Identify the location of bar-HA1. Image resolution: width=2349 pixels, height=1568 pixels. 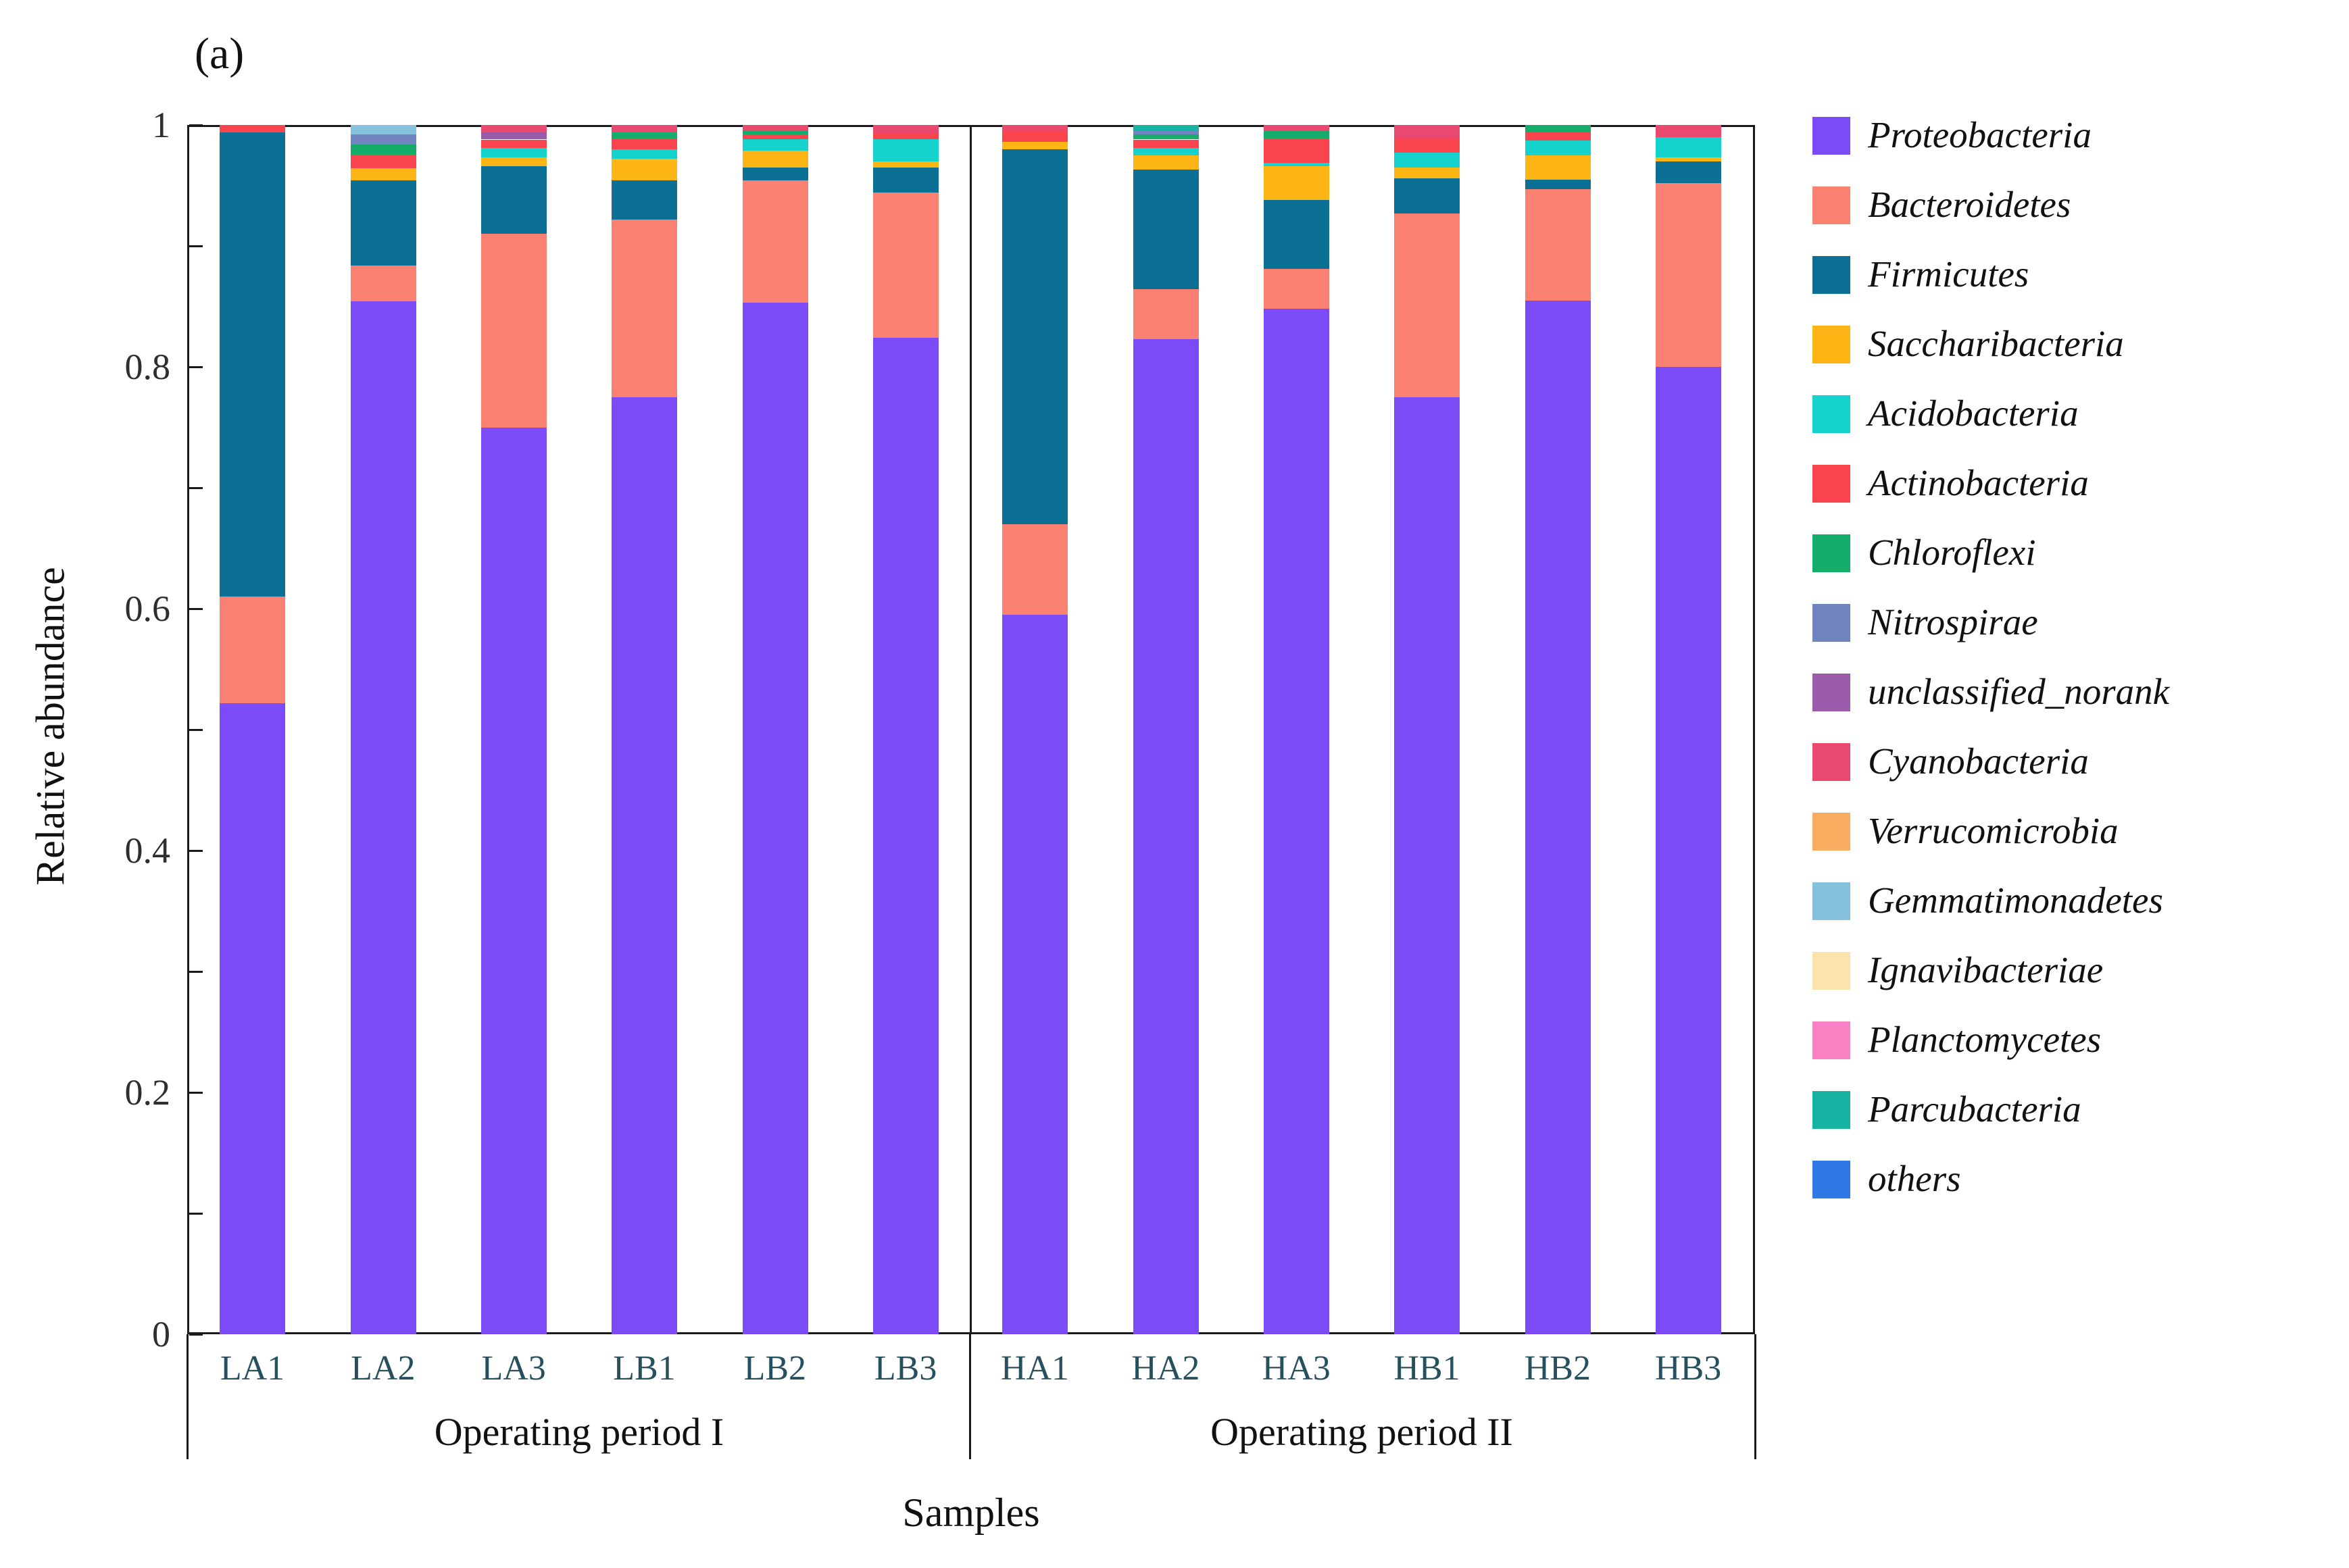
(1035, 730).